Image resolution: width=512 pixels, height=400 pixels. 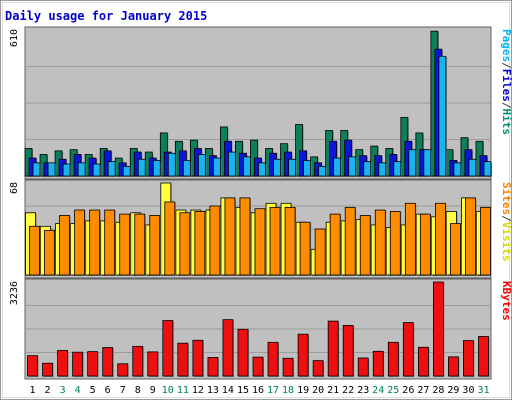 What do you see at coordinates (78, 390) in the screenshot?
I see `x-tick-label: 4` at bounding box center [78, 390].